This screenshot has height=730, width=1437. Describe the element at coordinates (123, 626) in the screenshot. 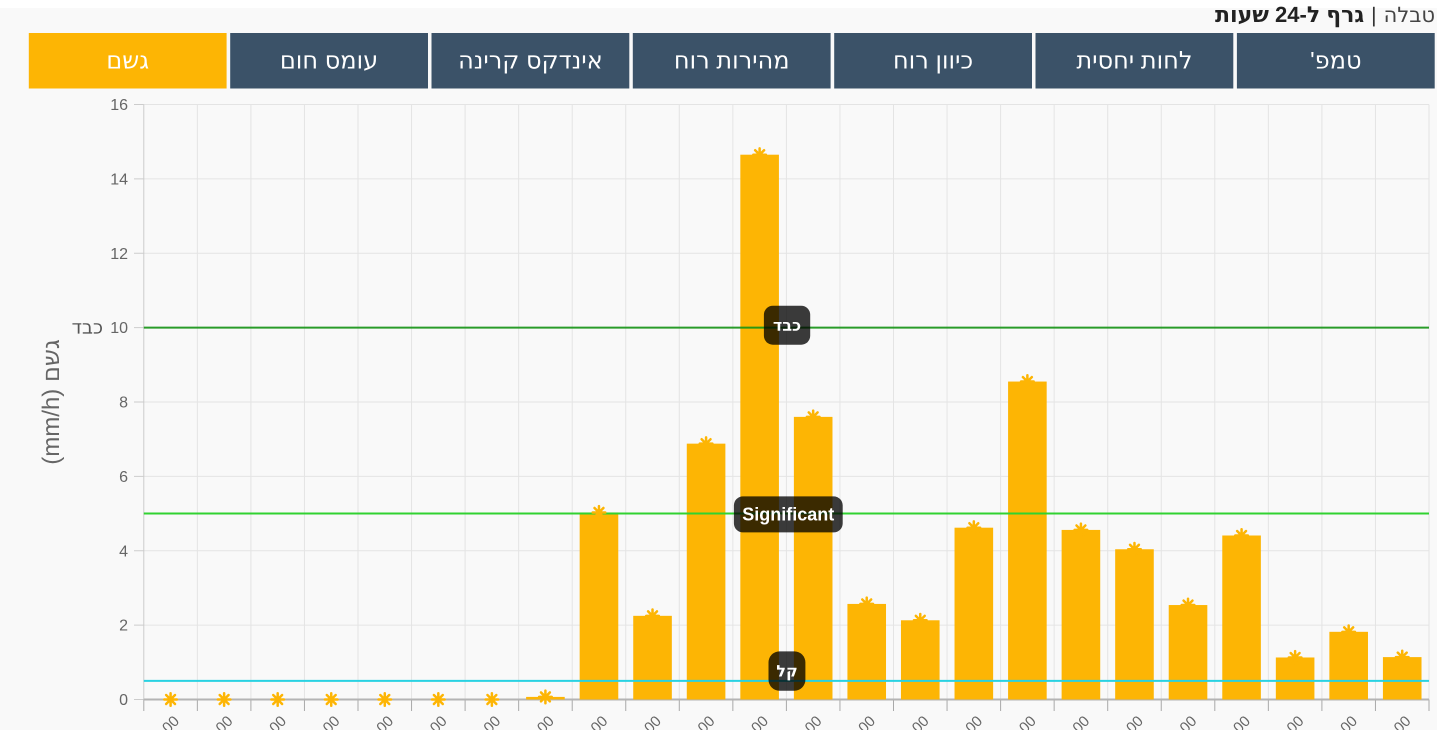

I see `svg-text: 2` at that location.